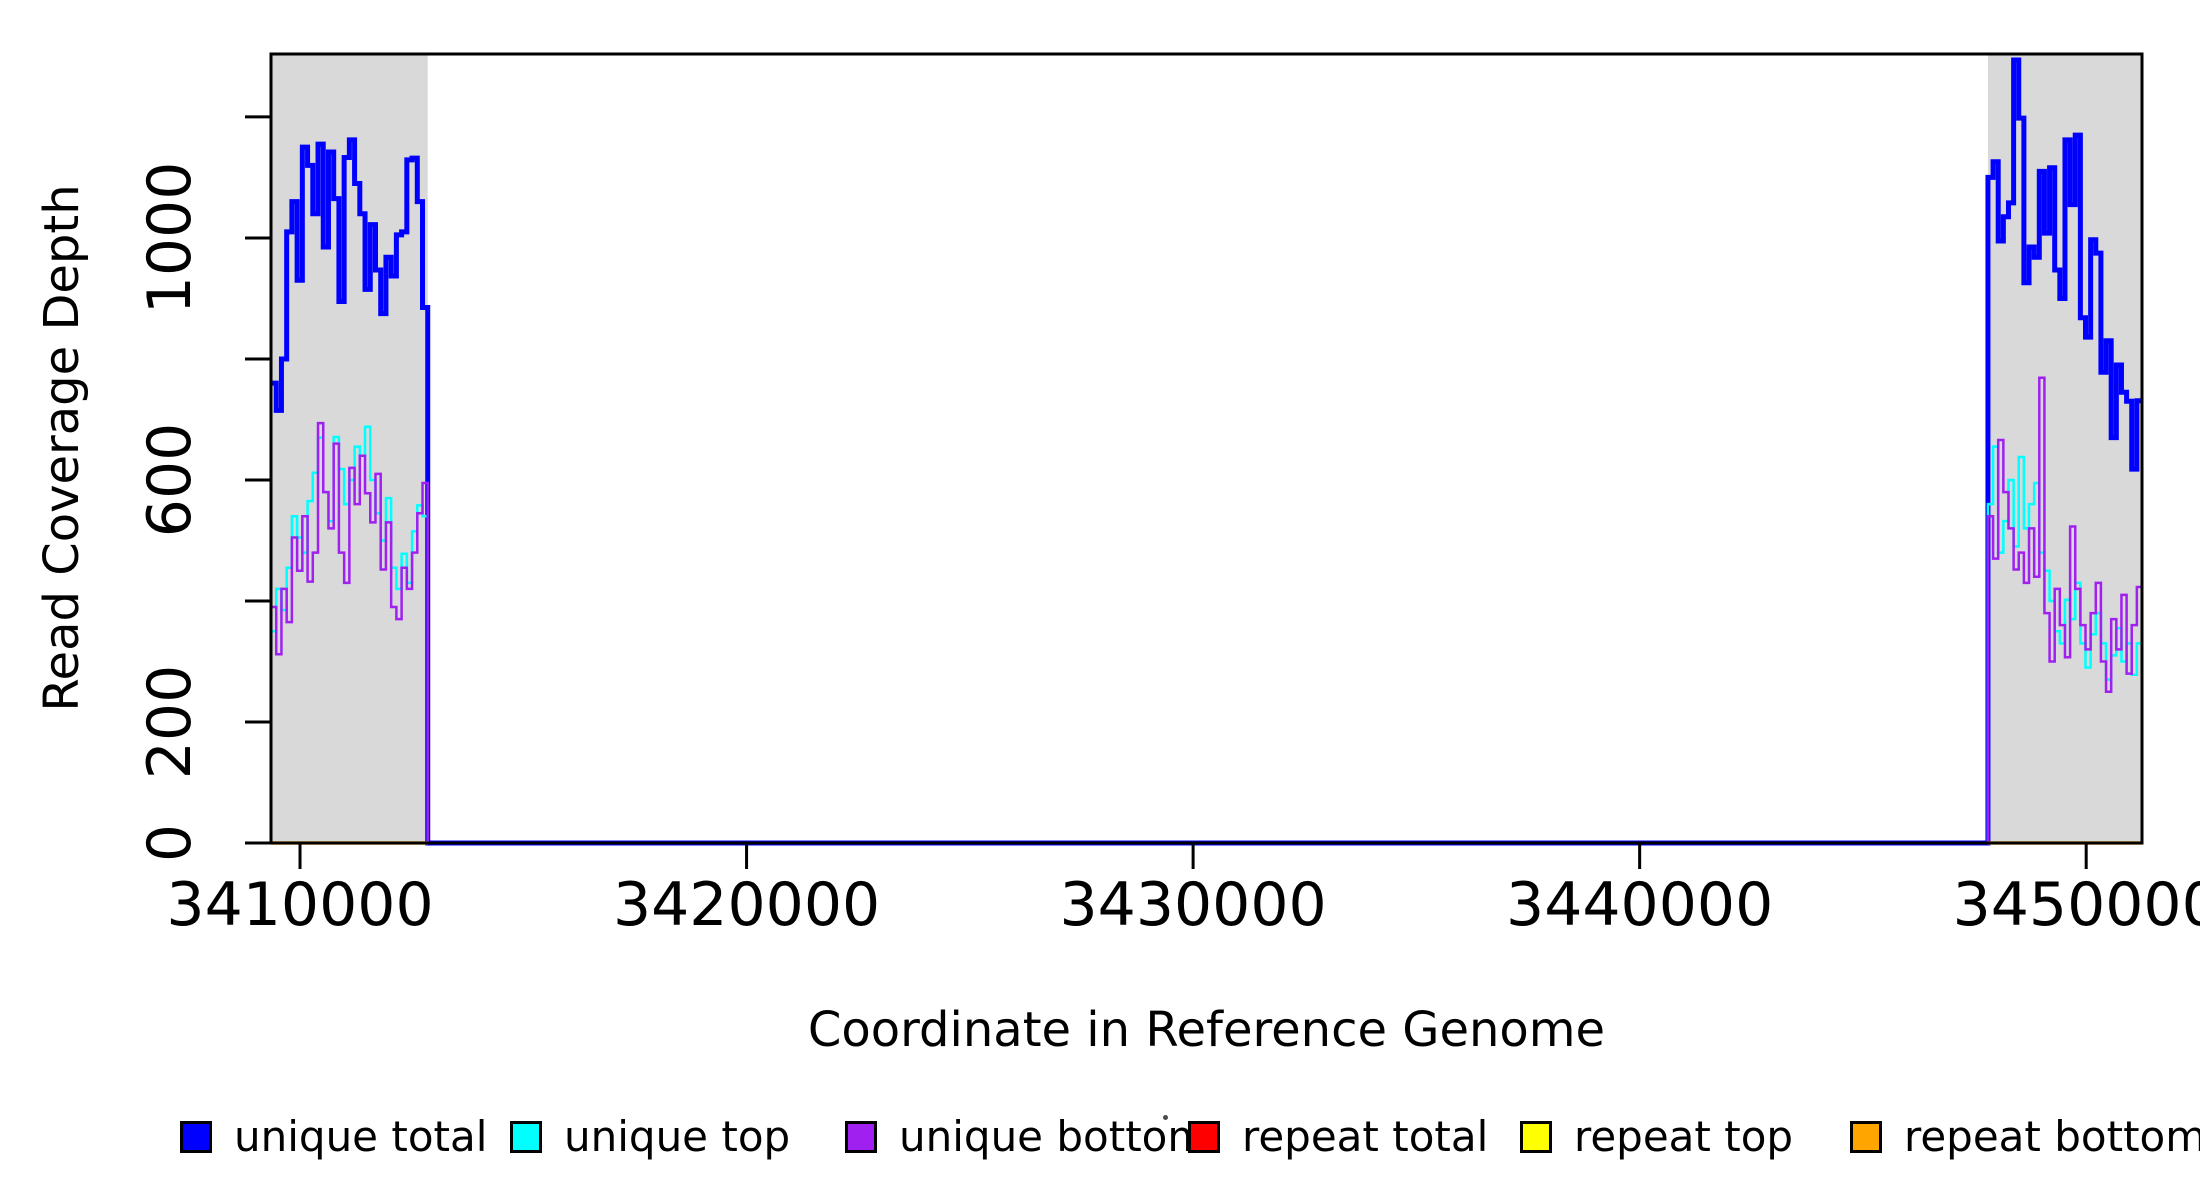  I want to click on legend-item-repeat-top: repeat top, so click(1657, 1136).